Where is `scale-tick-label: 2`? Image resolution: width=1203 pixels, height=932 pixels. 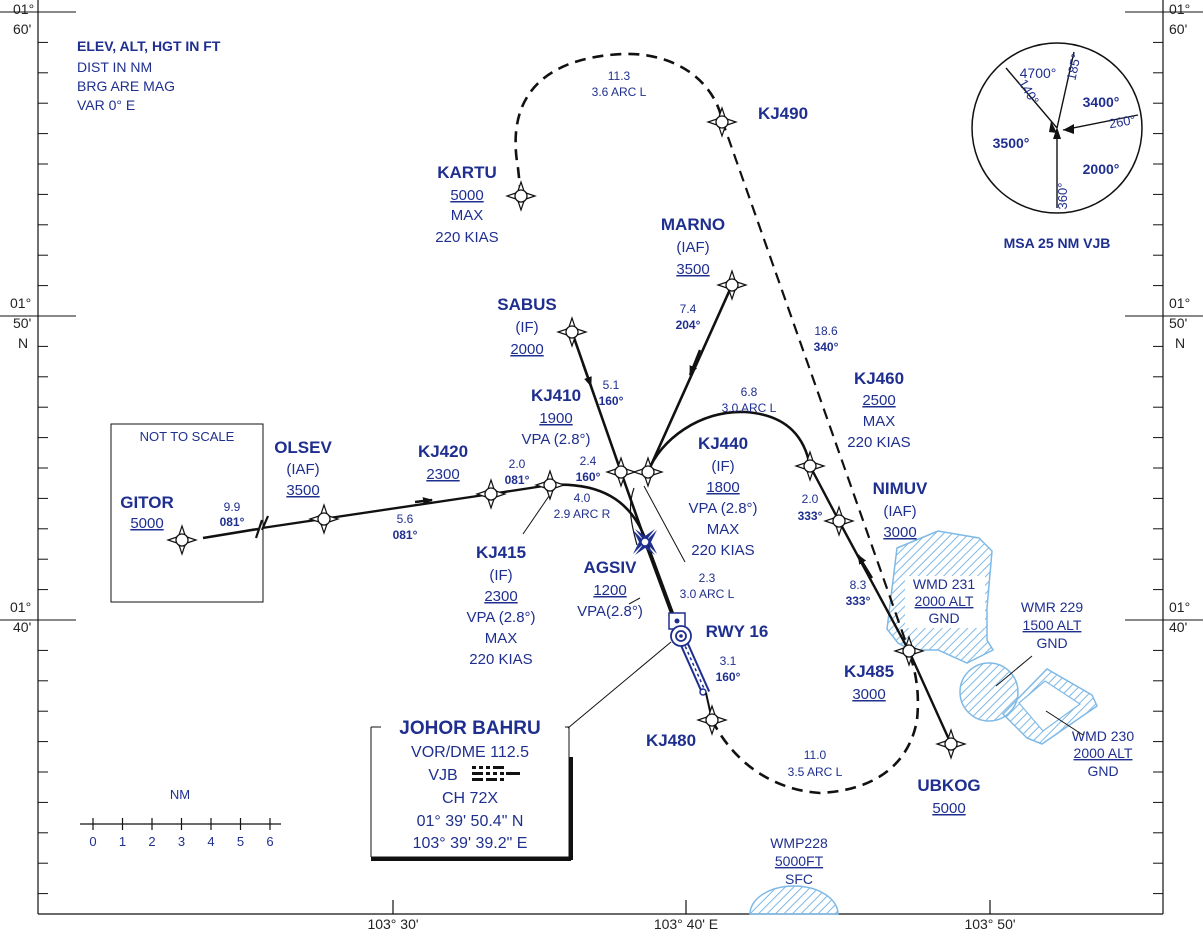 scale-tick-label: 2 is located at coordinates (151, 841).